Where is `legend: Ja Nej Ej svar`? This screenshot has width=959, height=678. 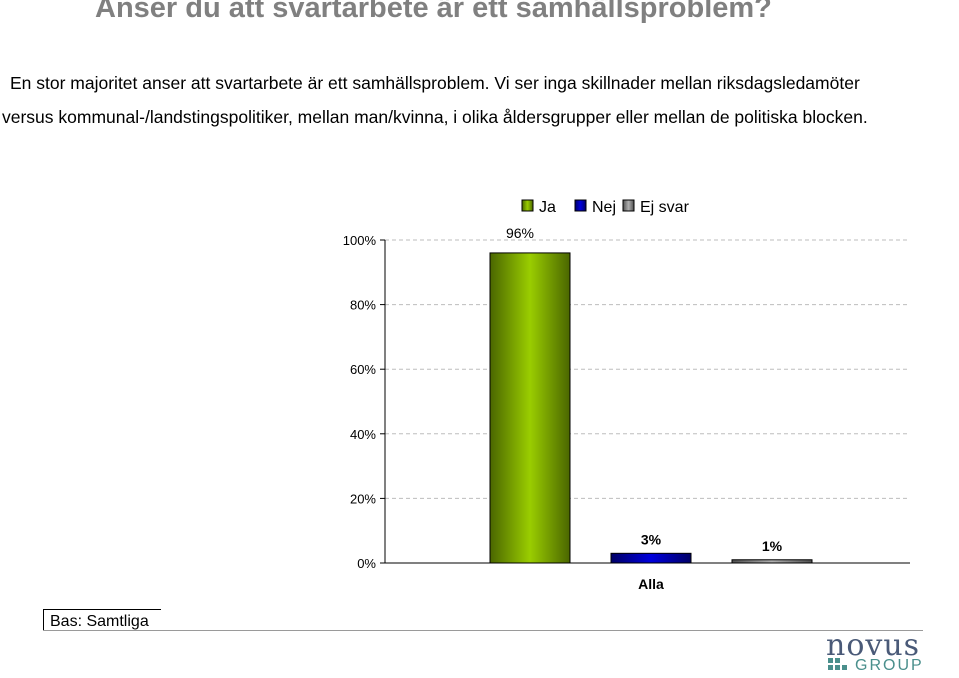 legend: Ja Nej Ej svar is located at coordinates (605, 207).